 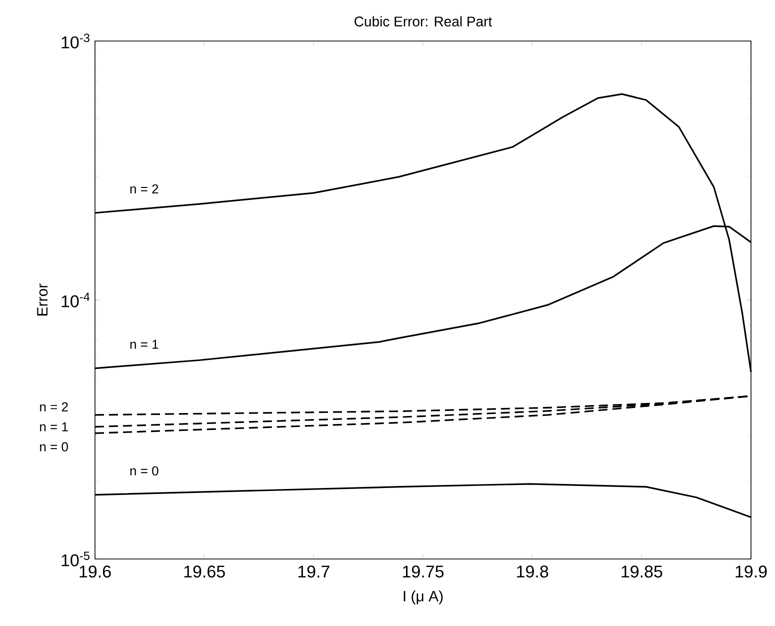 I want to click on x-tick-label: 19.7, so click(x=314, y=572).